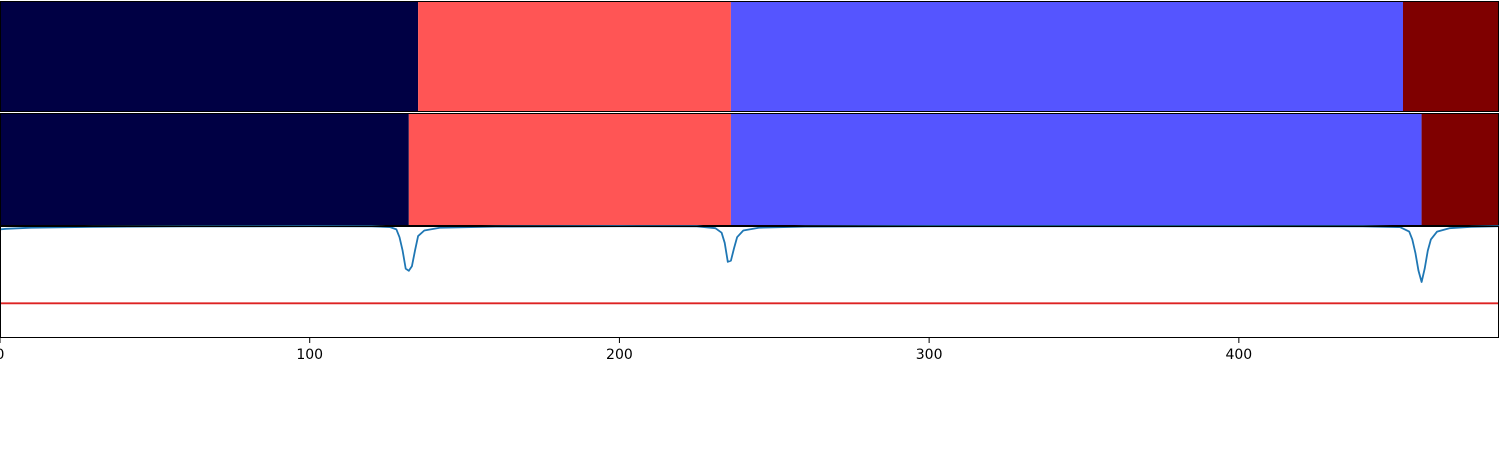 The height and width of the screenshot is (450, 1500). I want to click on x-tick-label: 100, so click(309, 355).